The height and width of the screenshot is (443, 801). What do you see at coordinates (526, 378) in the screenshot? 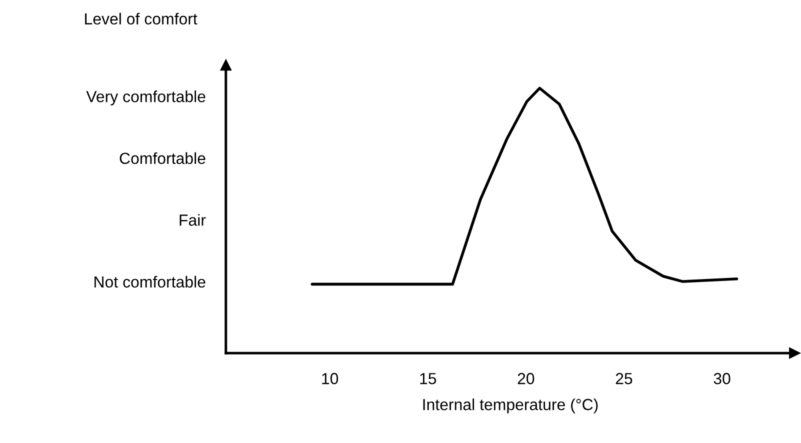
I see `x-tick-label: 20` at bounding box center [526, 378].